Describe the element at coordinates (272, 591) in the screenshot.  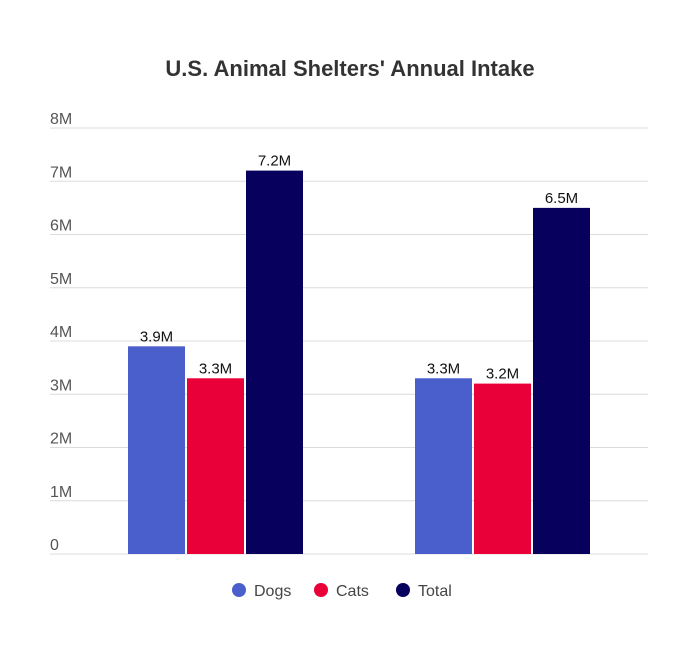
I see `legend-label-dogs: Dogs` at that location.